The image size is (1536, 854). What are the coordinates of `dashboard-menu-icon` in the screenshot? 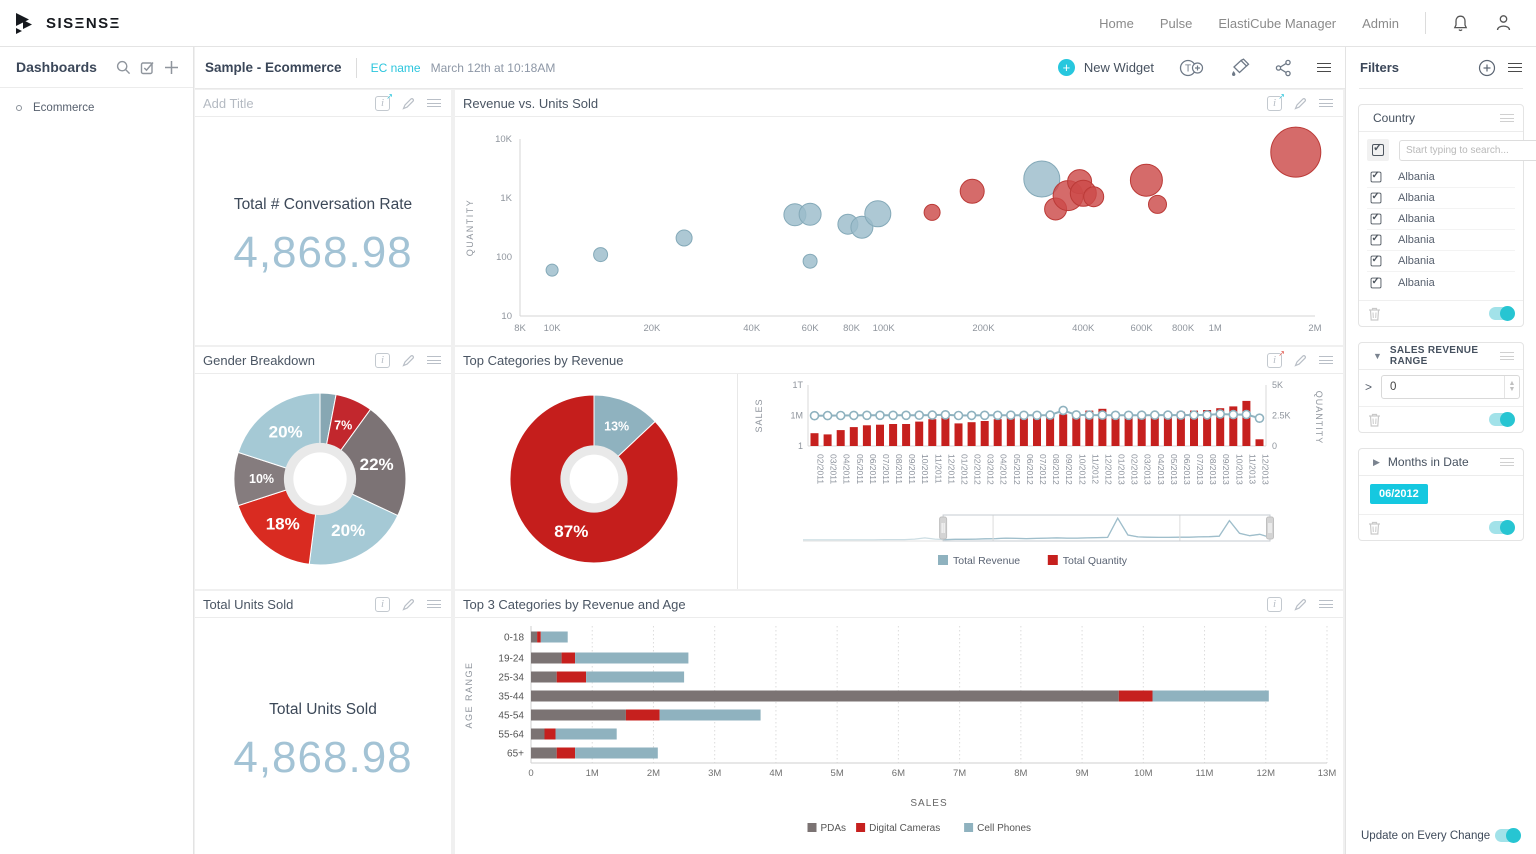 It's located at (1324, 67).